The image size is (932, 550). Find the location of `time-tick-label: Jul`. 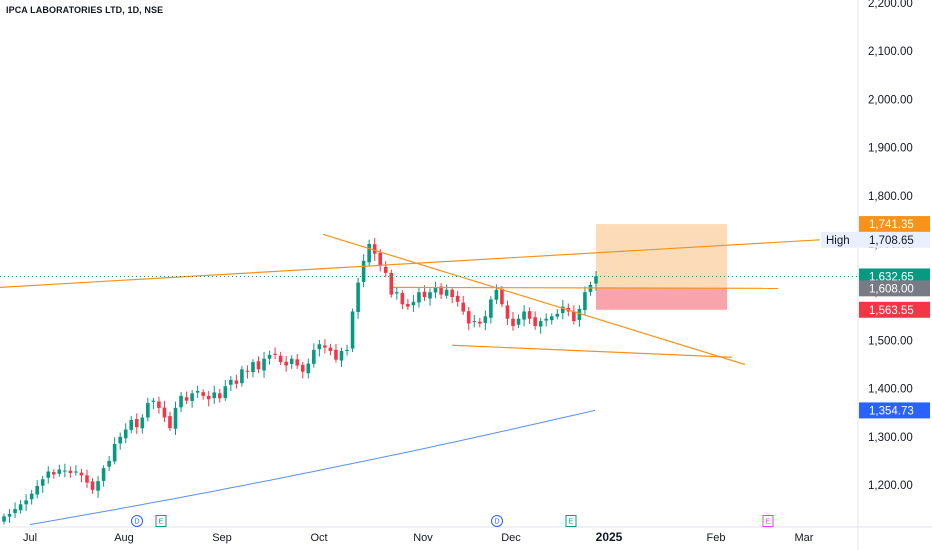

time-tick-label: Jul is located at coordinates (30, 538).